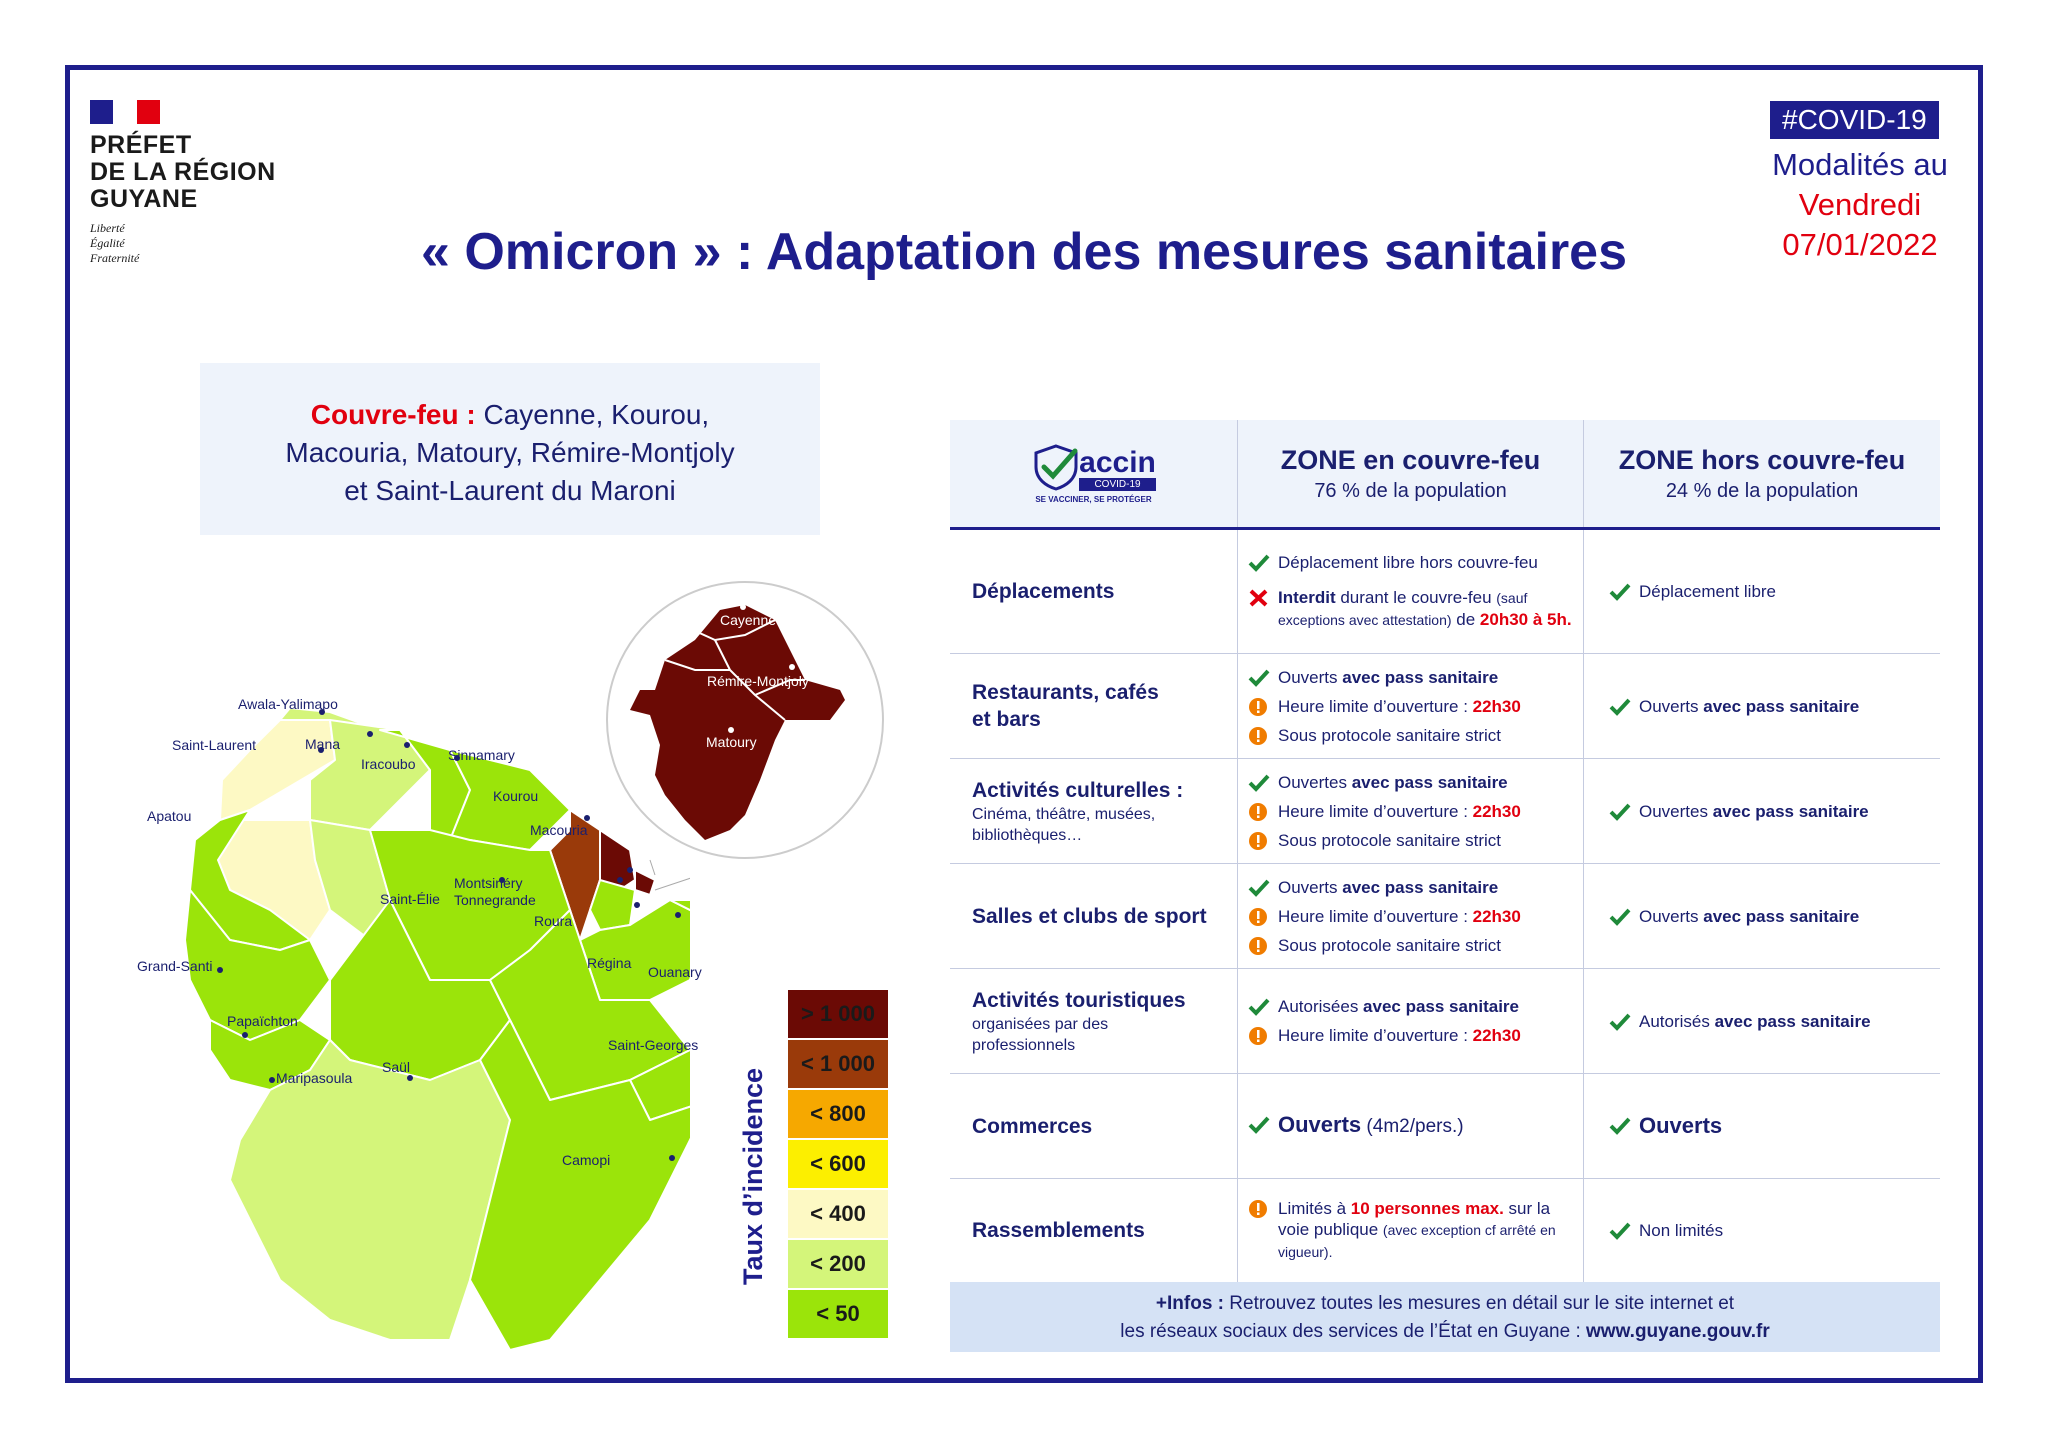 The width and height of the screenshot is (2048, 1448). Describe the element at coordinates (175, 966) in the screenshot. I see `label-grand-santi: Grand-Santi` at that location.